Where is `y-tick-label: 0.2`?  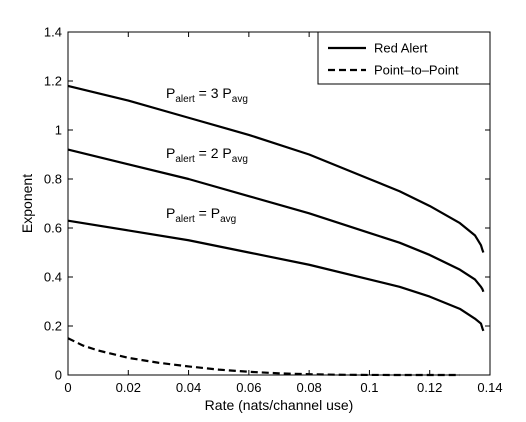 y-tick-label: 0.2 is located at coordinates (53, 326).